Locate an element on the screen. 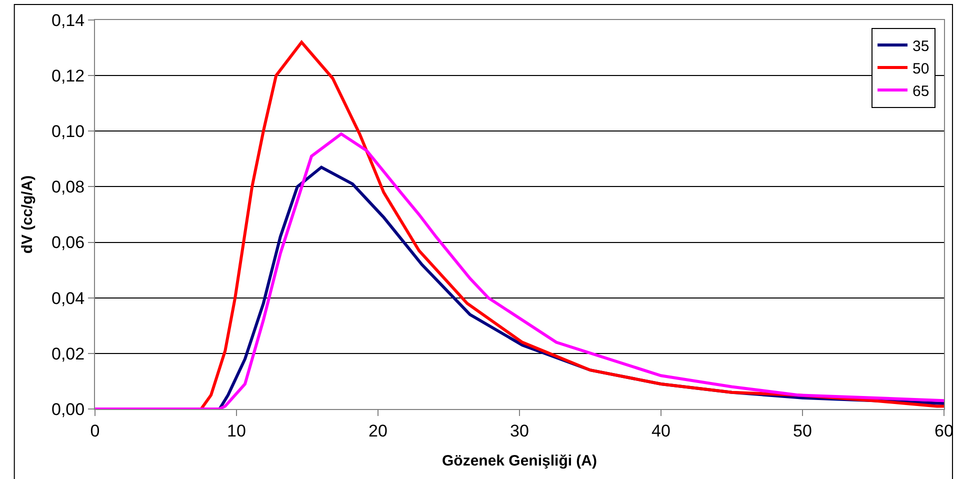 Image resolution: width=968 pixels, height=479 pixels. legend-label: 35 is located at coordinates (921, 46).